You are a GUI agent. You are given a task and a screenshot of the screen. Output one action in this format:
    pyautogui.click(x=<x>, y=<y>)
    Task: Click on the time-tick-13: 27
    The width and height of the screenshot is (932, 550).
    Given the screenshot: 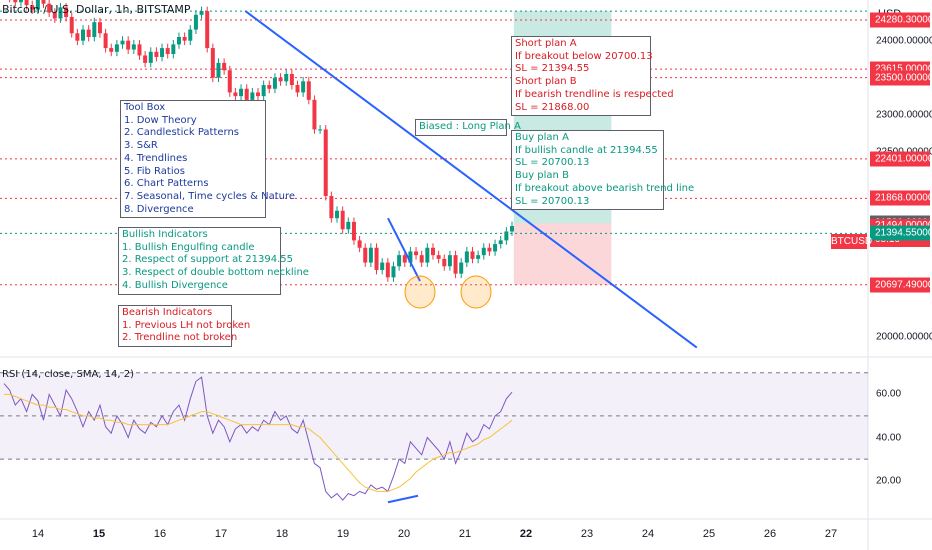 What is the action you would take?
    pyautogui.click(x=831, y=534)
    